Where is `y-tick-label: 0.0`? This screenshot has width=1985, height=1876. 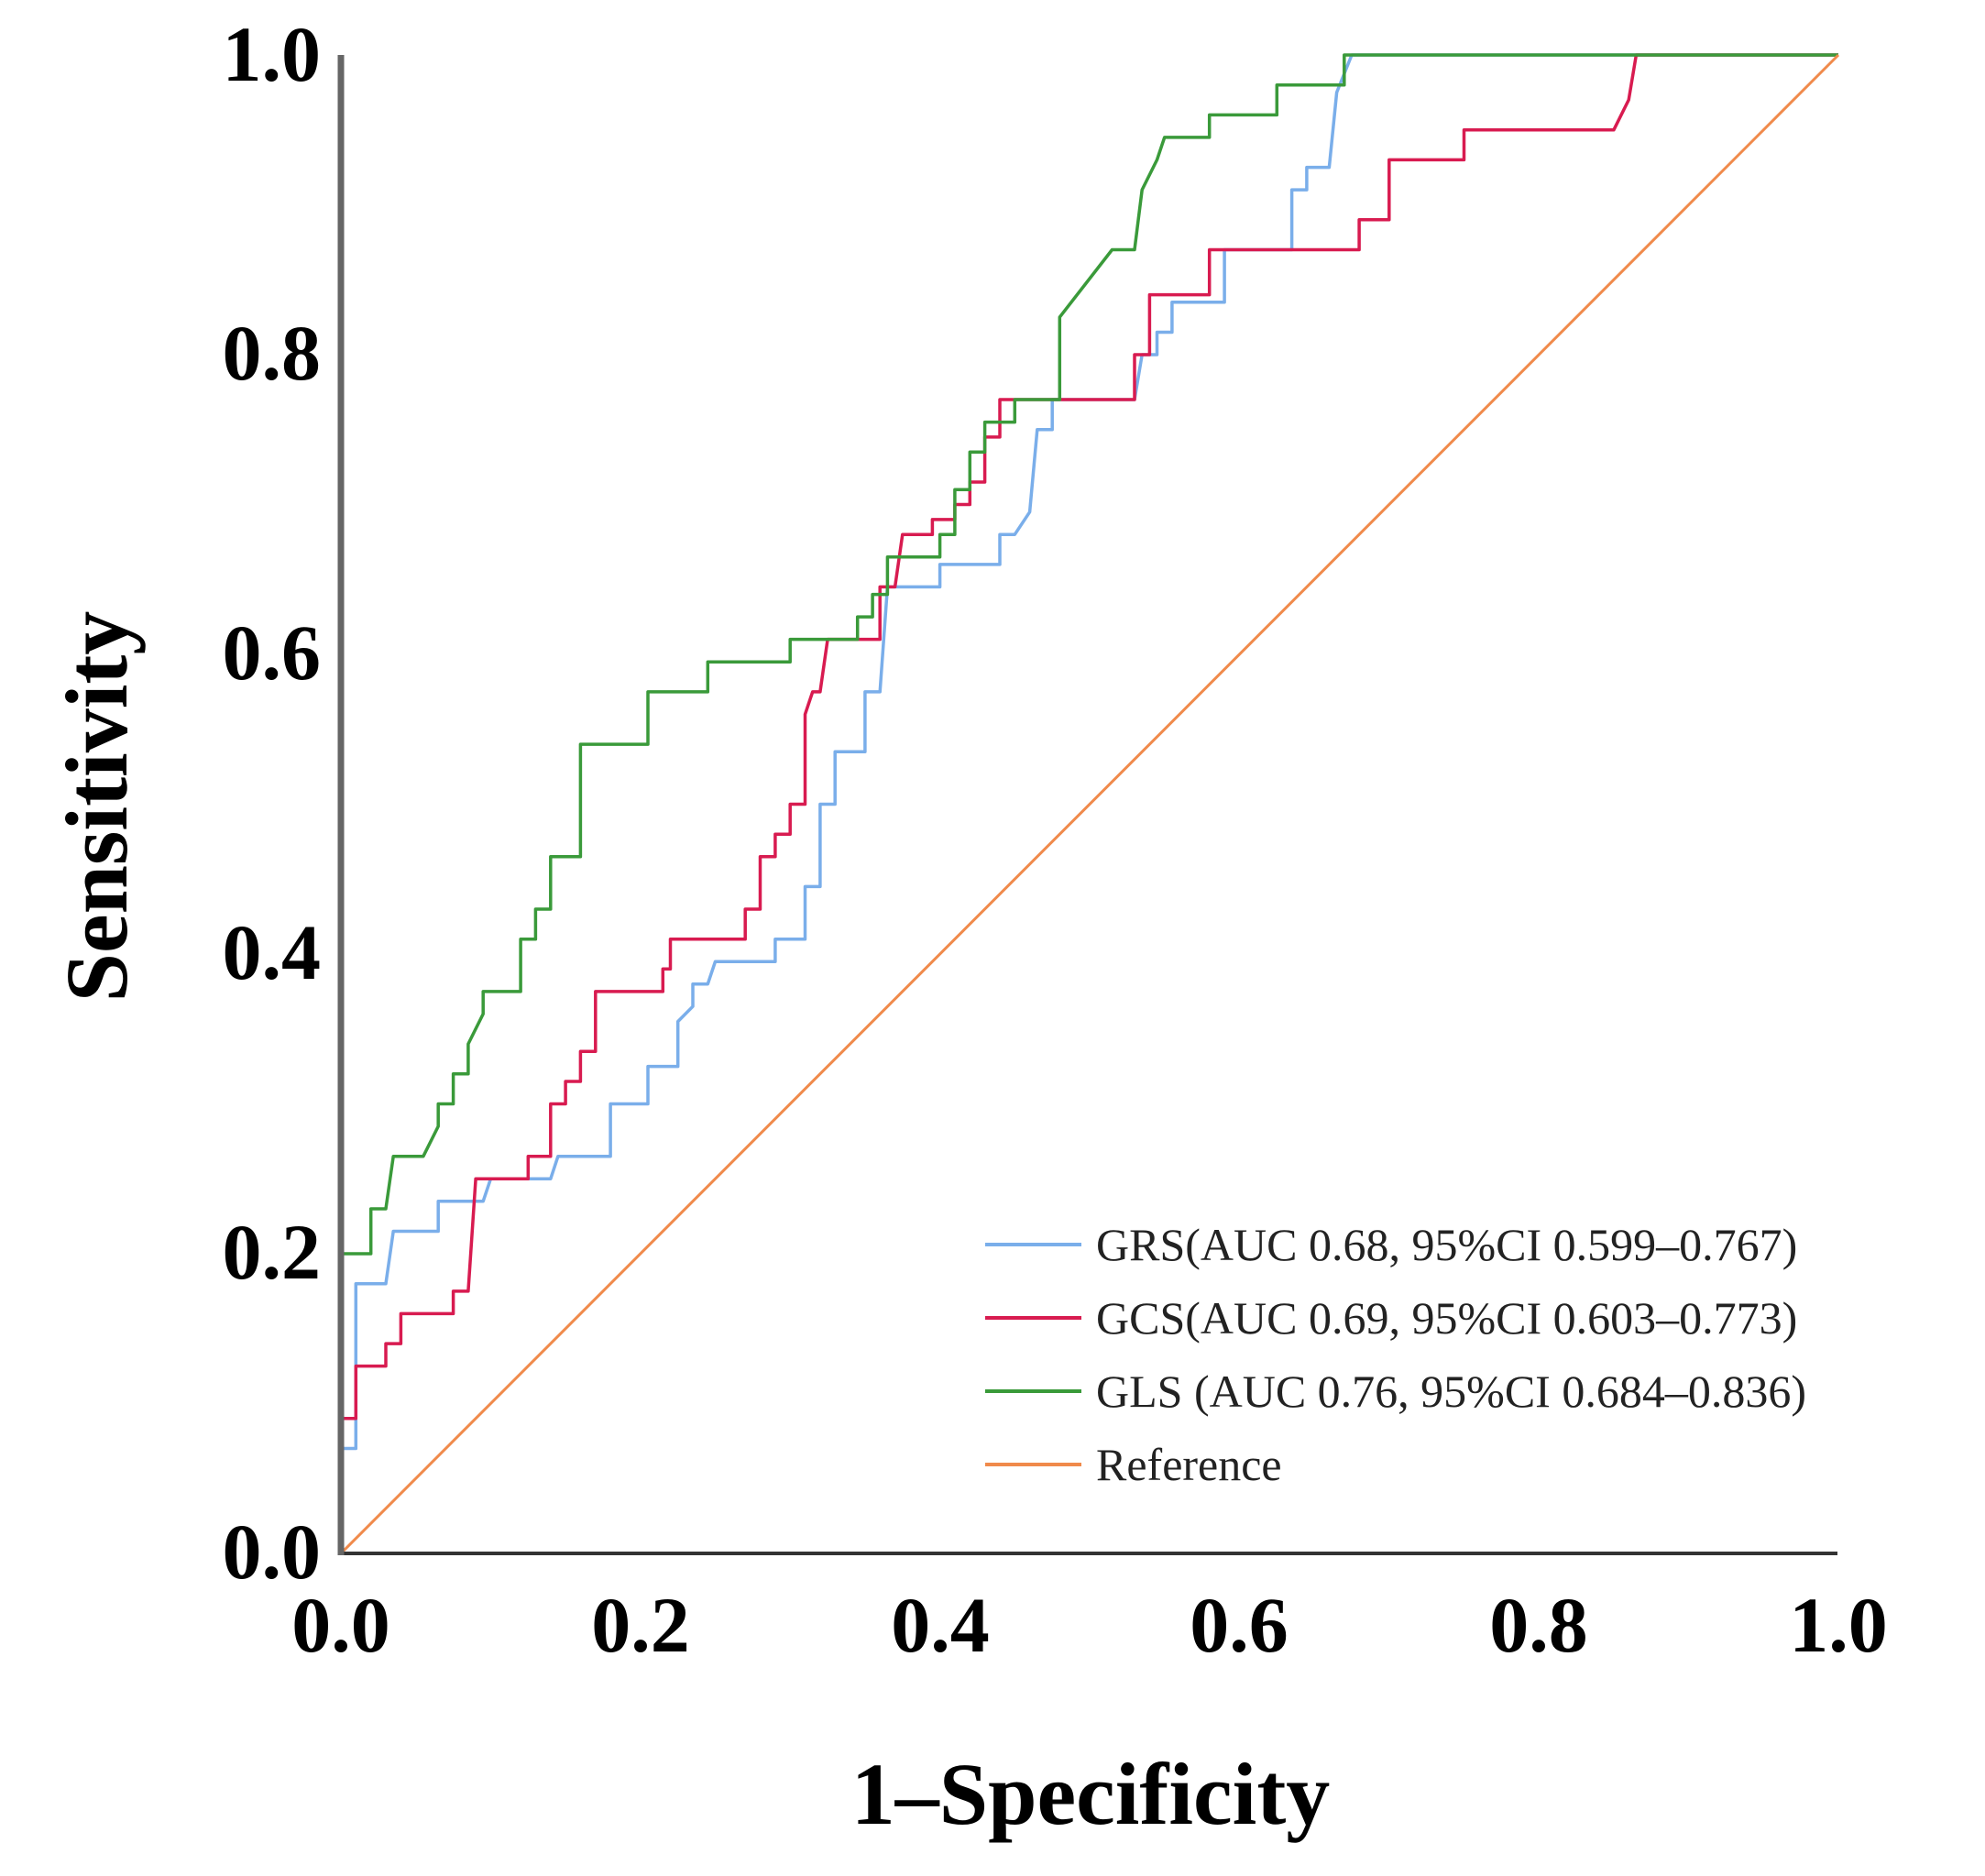 y-tick-label: 0.0 is located at coordinates (272, 1552).